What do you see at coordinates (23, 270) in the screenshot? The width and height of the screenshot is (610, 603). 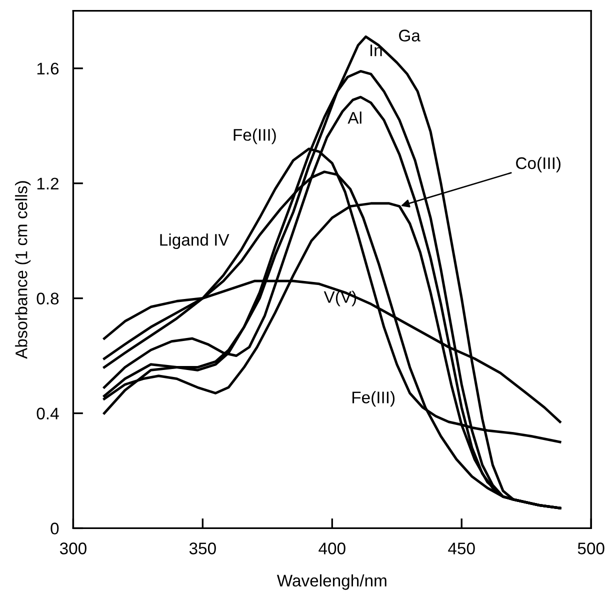 I see `y-axis-title: Absorbance (1 cm cells)` at bounding box center [23, 270].